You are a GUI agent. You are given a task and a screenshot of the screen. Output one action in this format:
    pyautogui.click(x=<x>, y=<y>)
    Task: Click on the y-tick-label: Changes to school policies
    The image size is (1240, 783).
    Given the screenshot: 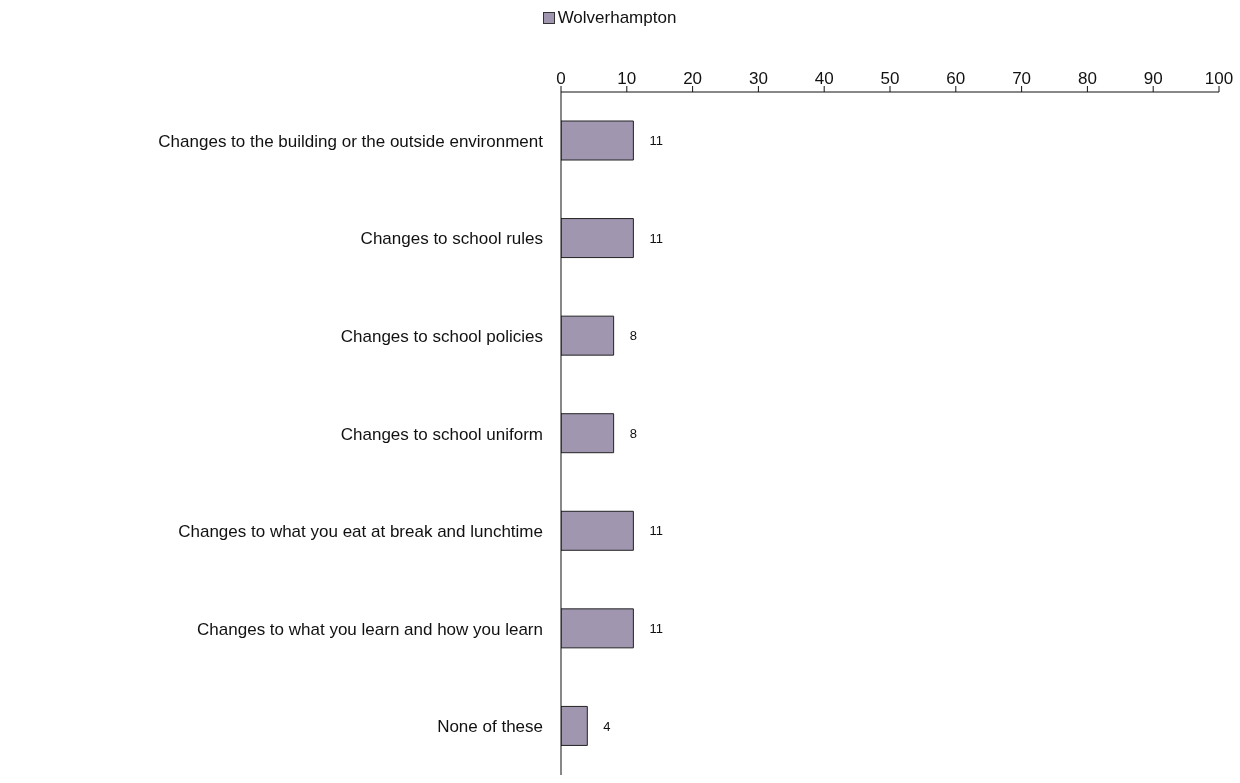 What is the action you would take?
    pyautogui.click(x=441, y=336)
    